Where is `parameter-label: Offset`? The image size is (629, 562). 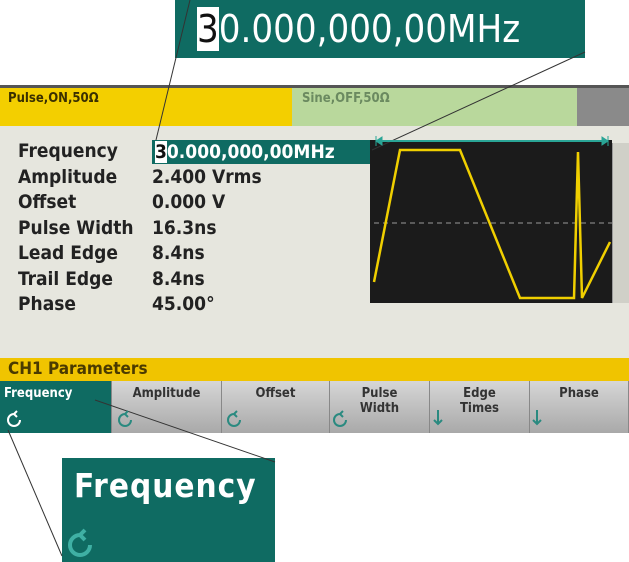 parameter-label: Offset is located at coordinates (47, 202).